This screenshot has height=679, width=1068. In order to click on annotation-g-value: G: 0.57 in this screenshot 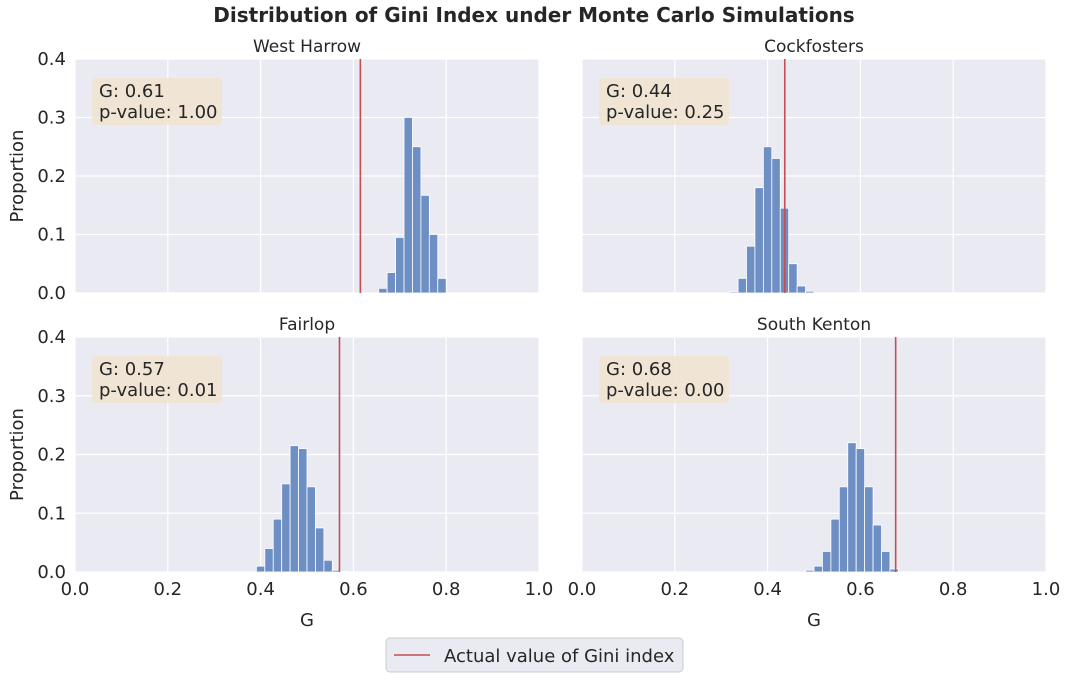, I will do `click(132, 369)`.